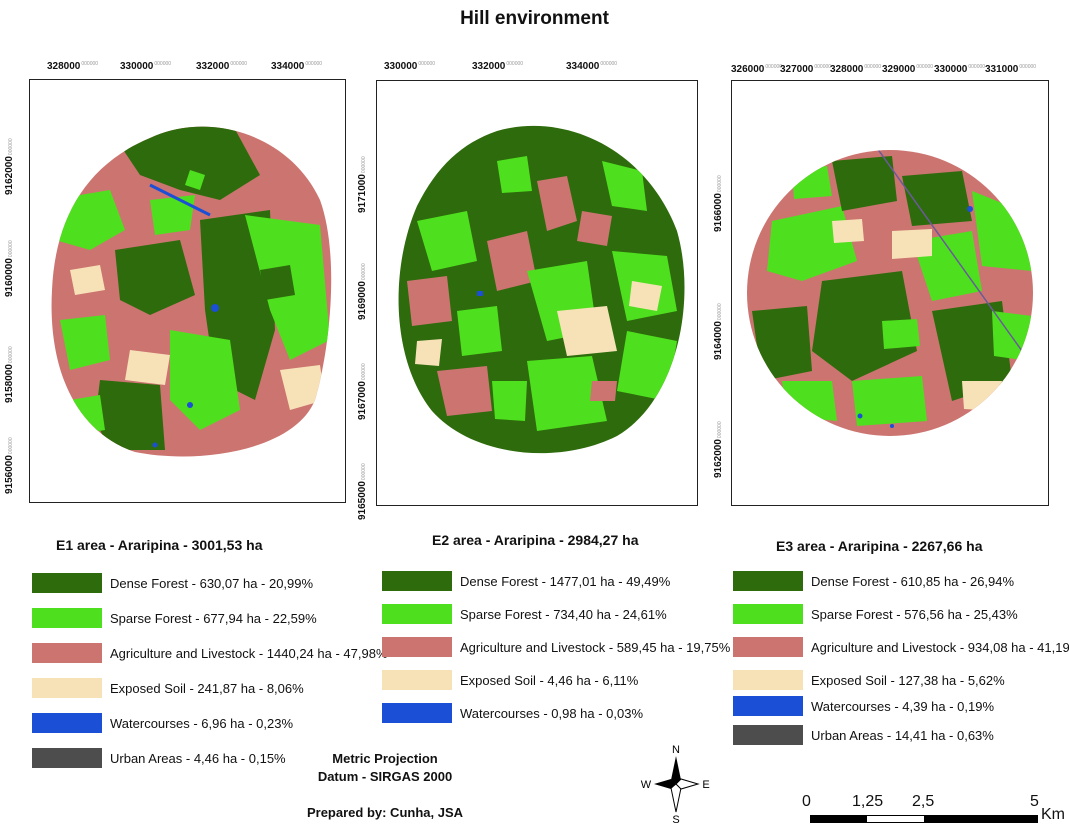 The width and height of the screenshot is (1069, 825). Describe the element at coordinates (385, 776) in the screenshot. I see `datum-note: Datum - SIRGAS 2000` at that location.